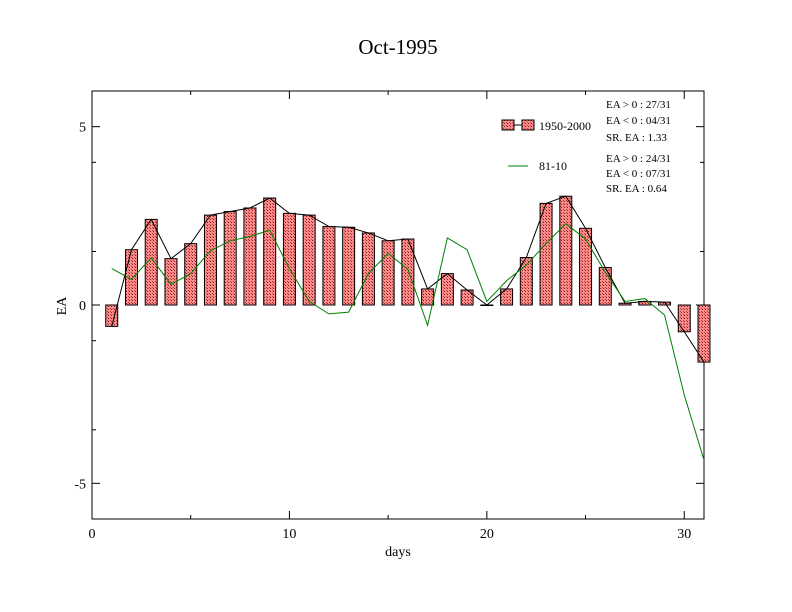 Image resolution: width=792 pixels, height=612 pixels. I want to click on legend-stat: EA > 0 : 24/31, so click(638, 159).